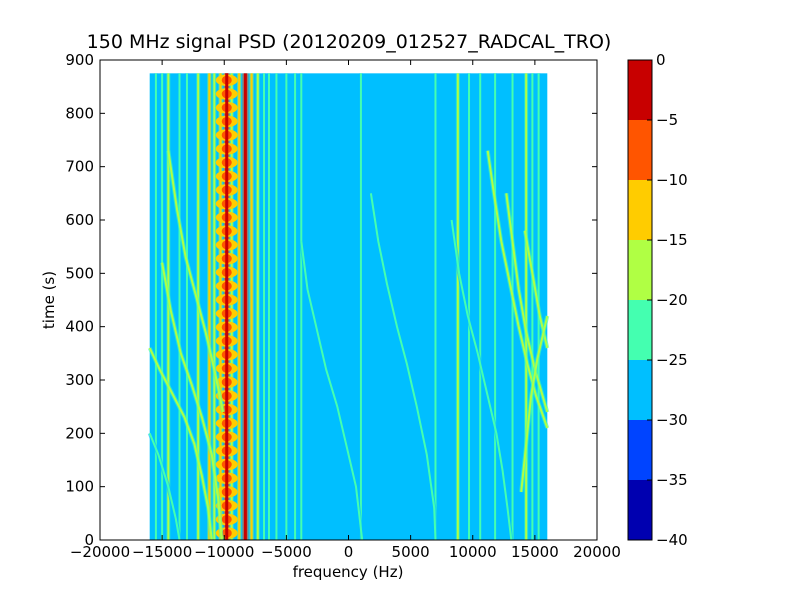  I want to click on x-tick-label: 15000, so click(535, 552).